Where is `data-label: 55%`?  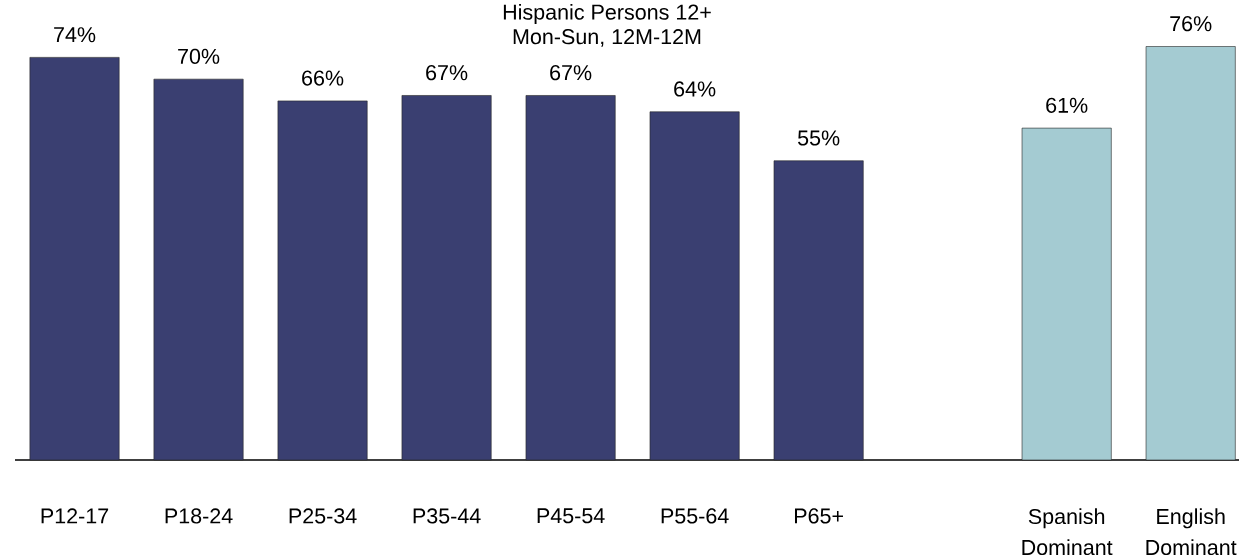 data-label: 55% is located at coordinates (818, 138).